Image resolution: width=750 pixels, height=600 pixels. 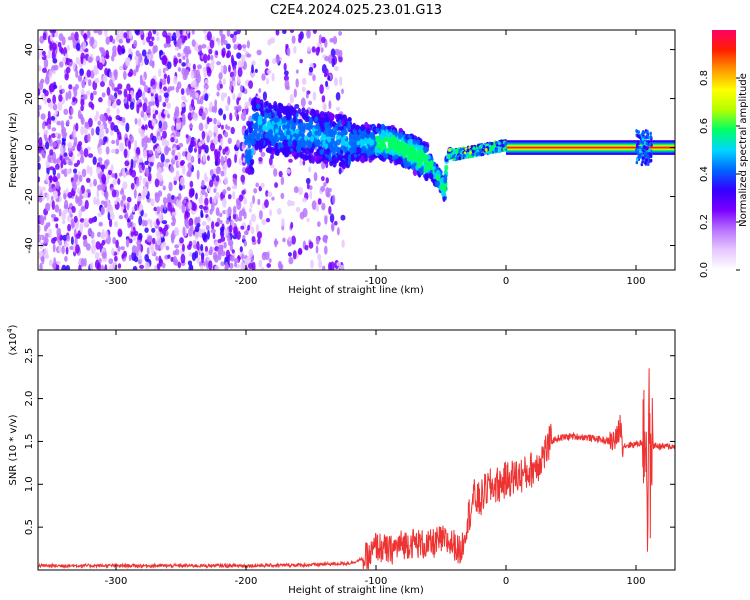 What do you see at coordinates (724, 150) in the screenshot?
I see `colorbar-gradient` at bounding box center [724, 150].